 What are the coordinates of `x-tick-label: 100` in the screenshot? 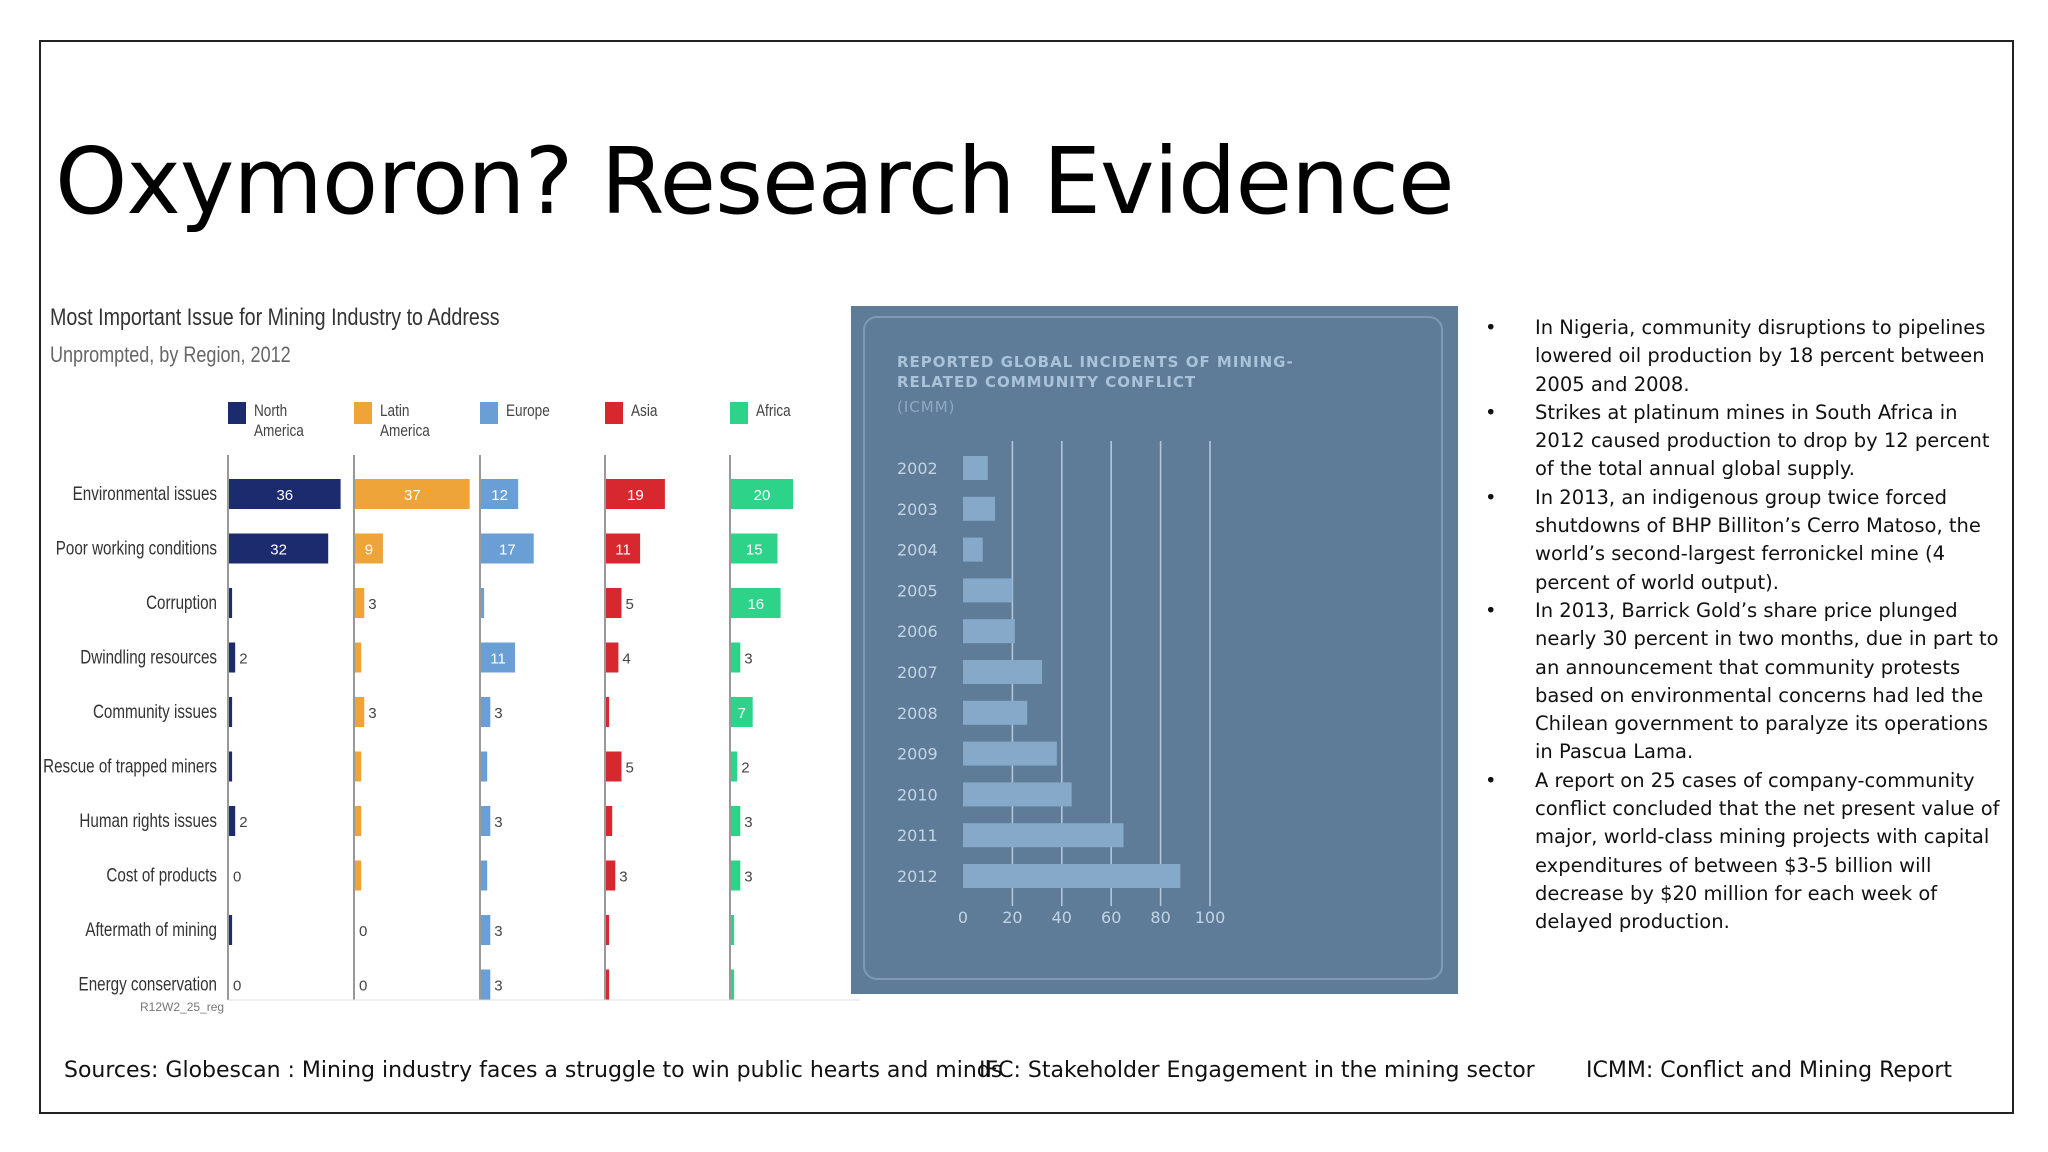 It's located at (1210, 917).